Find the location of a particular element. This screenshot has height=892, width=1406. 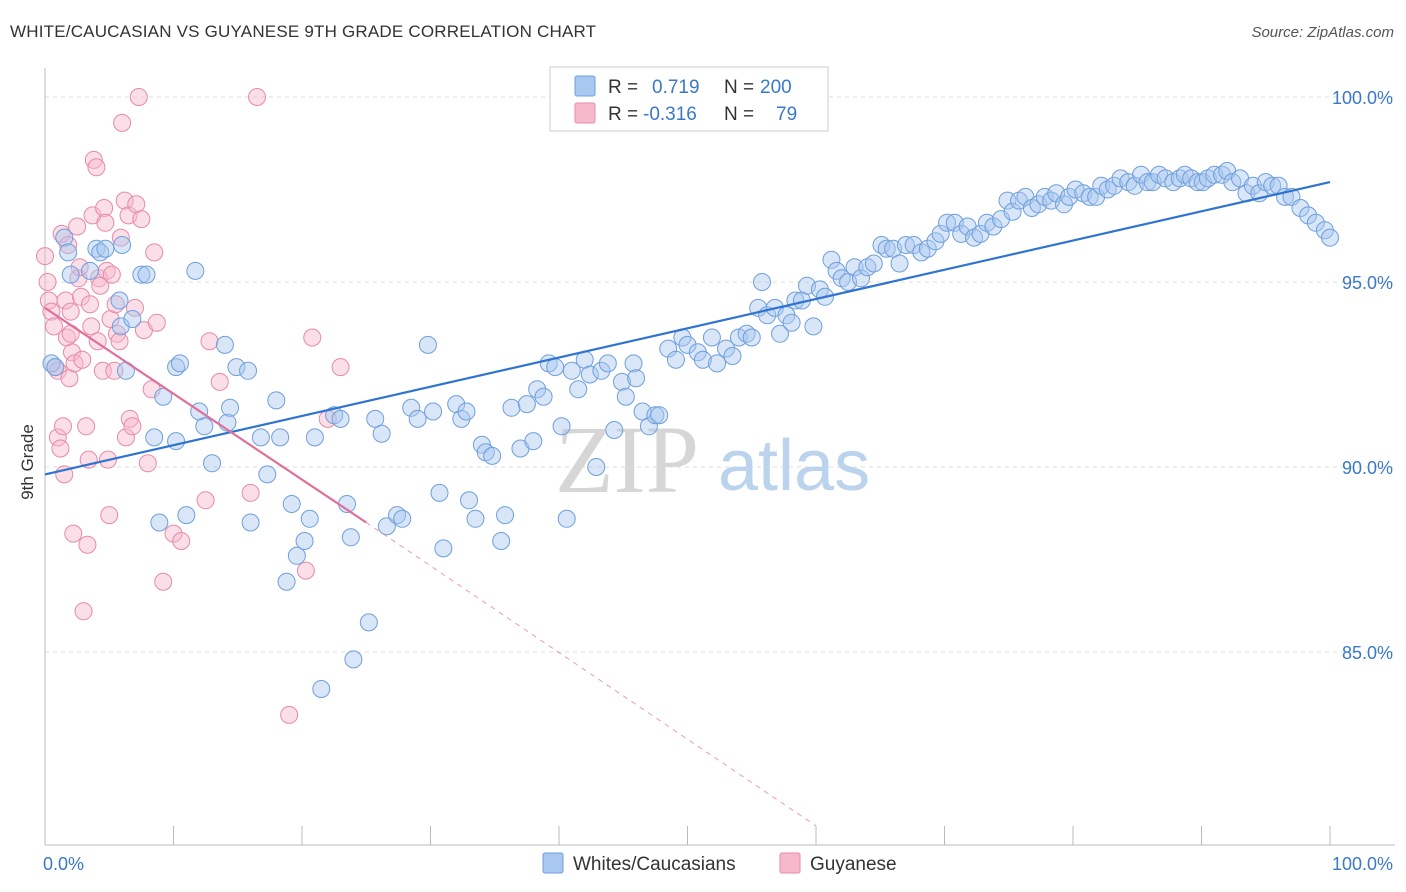

watermark: ZIP atlas is located at coordinates (712, 459).